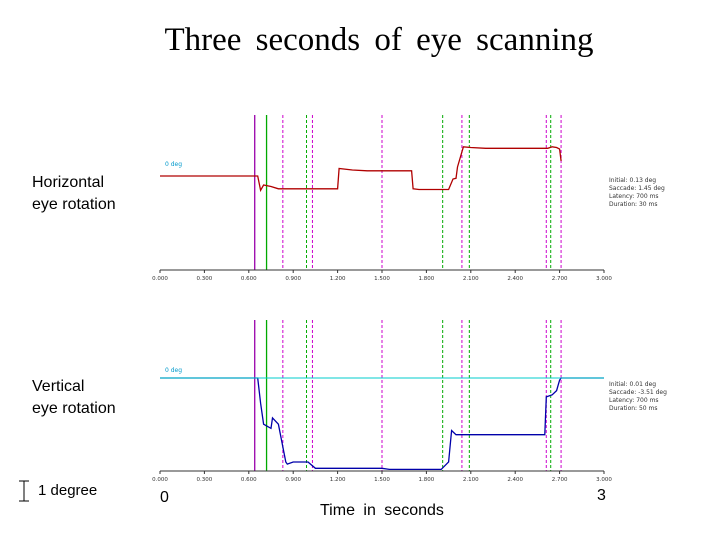  I want to click on horizontal-tick-label-10: 3.000, so click(604, 279).